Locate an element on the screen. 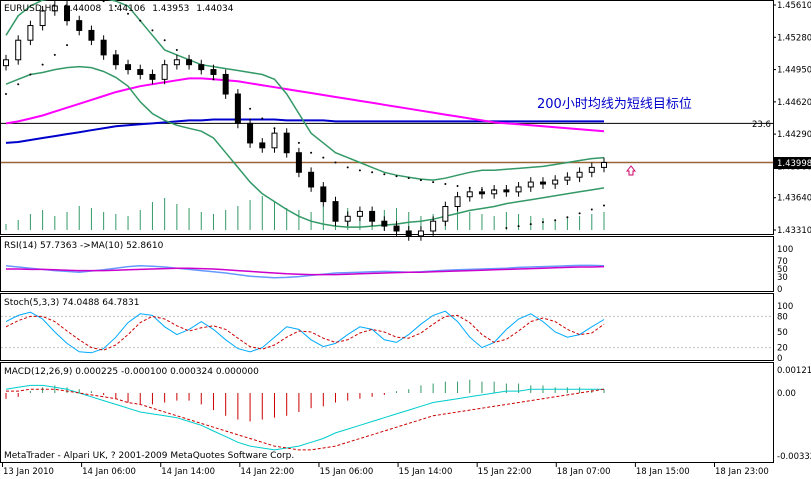  volume-bars is located at coordinates (305, 213).